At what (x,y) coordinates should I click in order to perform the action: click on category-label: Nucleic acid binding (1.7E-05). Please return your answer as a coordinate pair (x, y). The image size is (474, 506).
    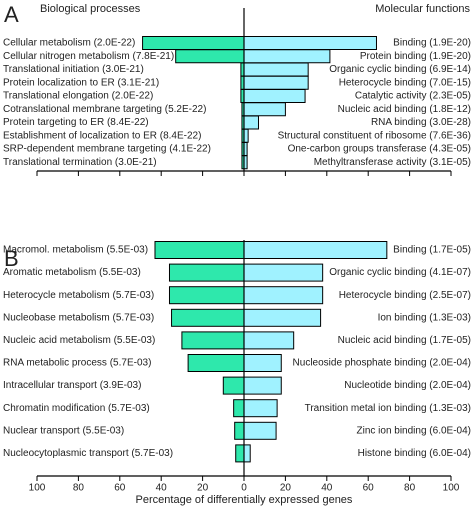
    Looking at the image, I should click on (404, 340).